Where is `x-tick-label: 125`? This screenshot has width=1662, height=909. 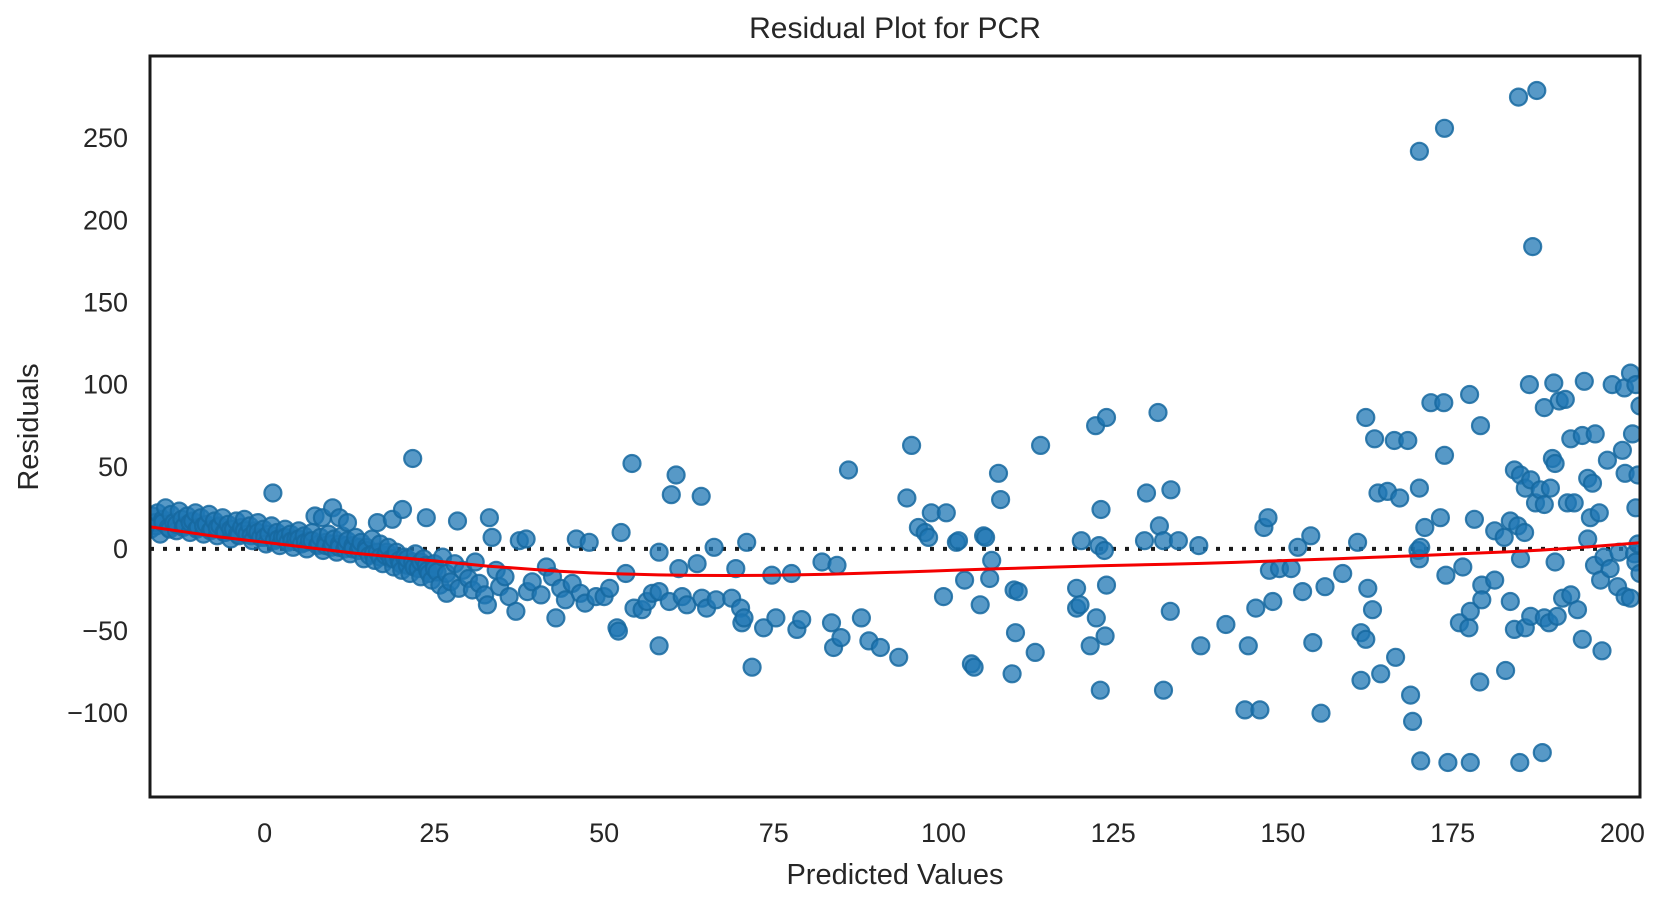
x-tick-label: 125 is located at coordinates (1113, 833).